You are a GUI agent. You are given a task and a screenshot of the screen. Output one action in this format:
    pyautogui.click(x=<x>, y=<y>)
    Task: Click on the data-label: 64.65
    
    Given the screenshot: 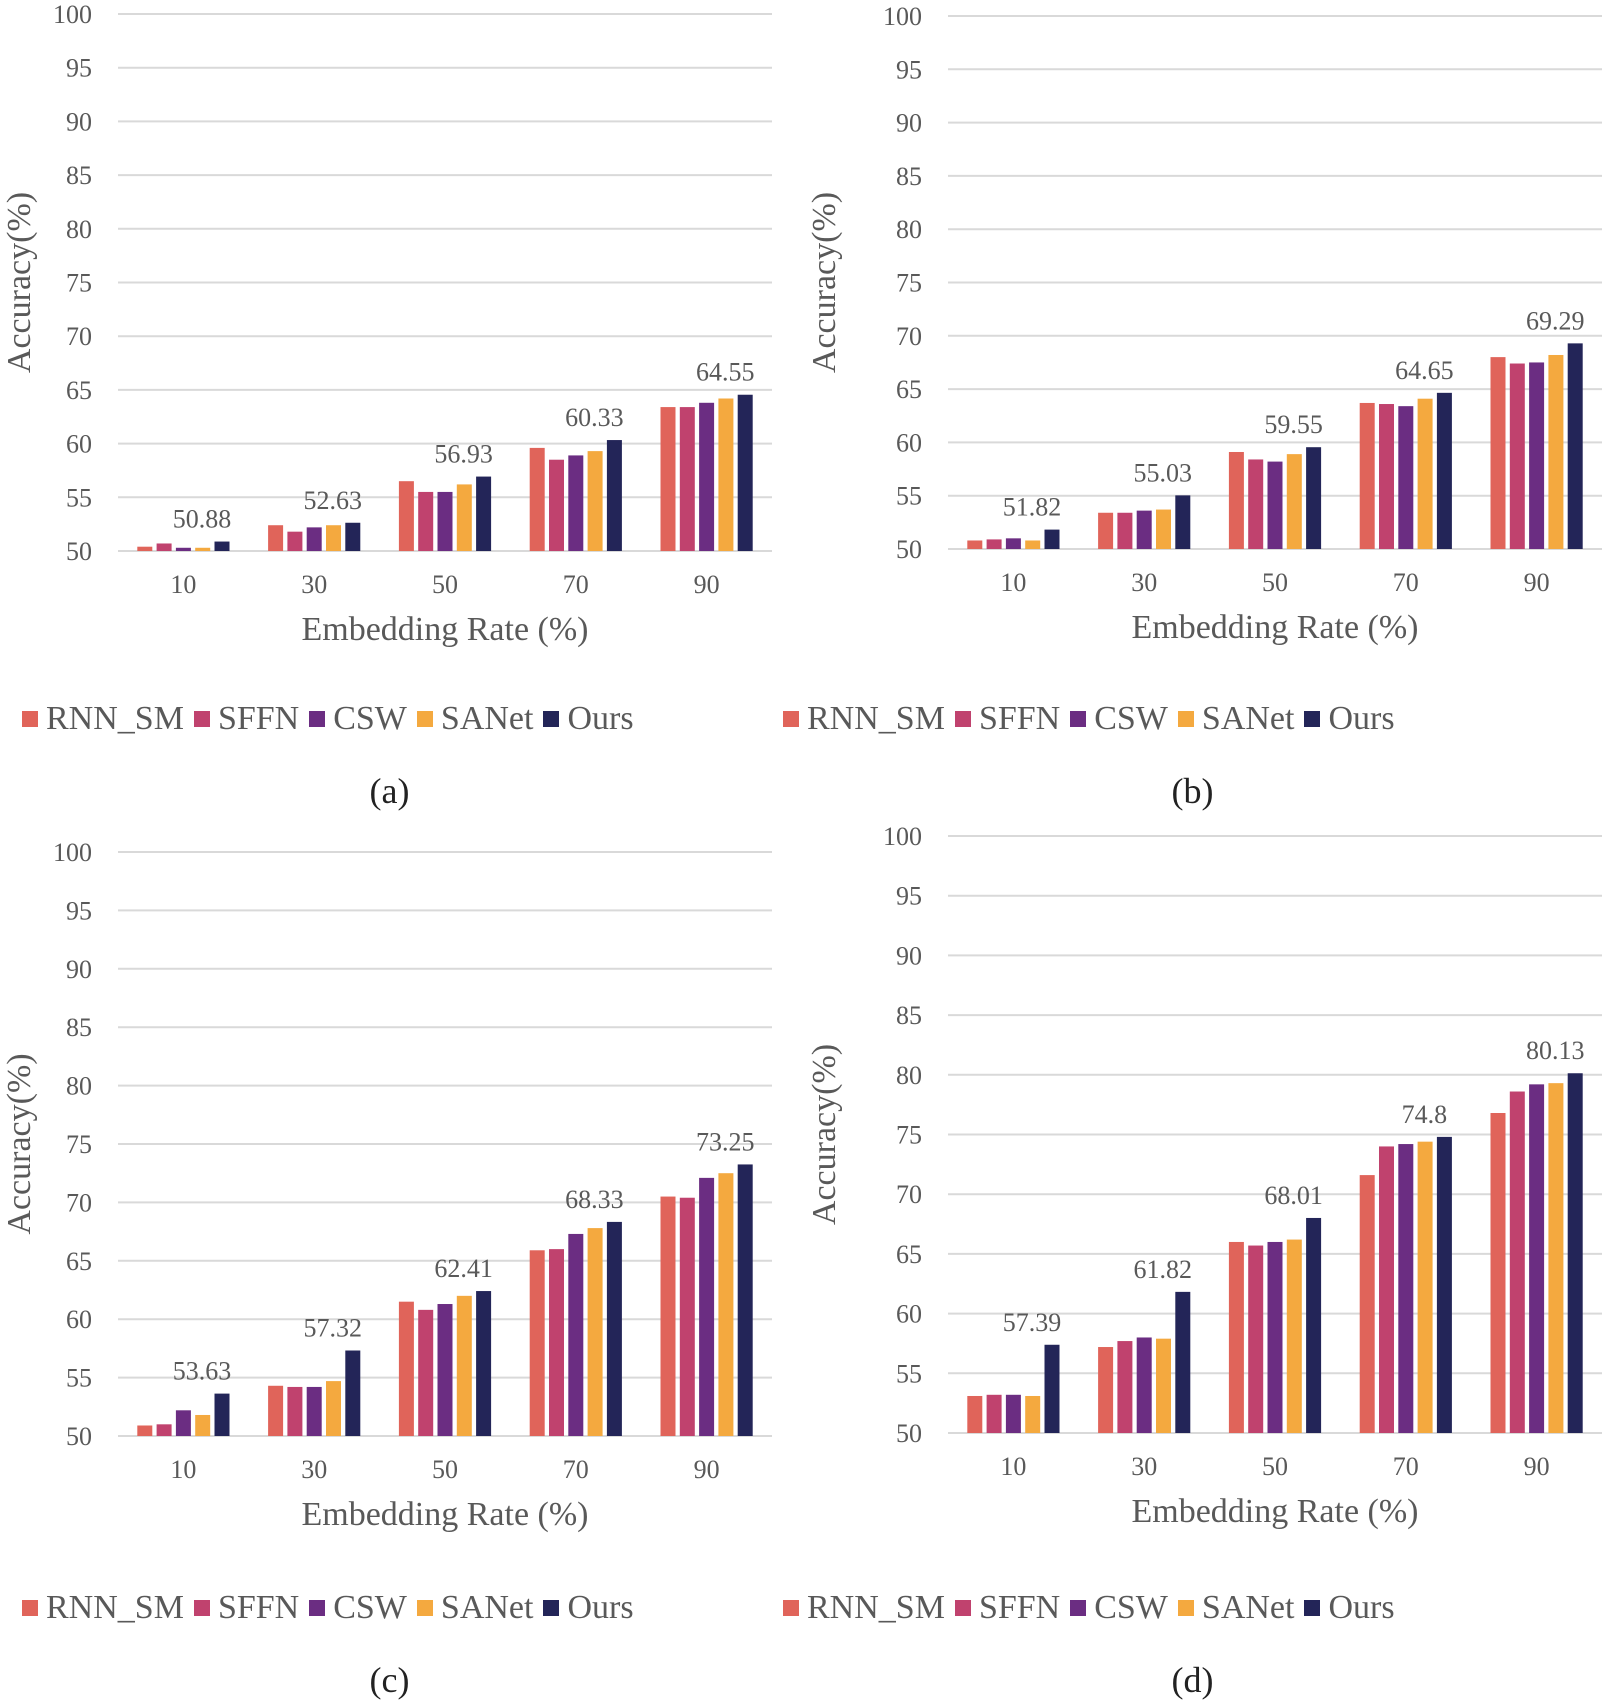 What is the action you would take?
    pyautogui.click(x=1424, y=370)
    